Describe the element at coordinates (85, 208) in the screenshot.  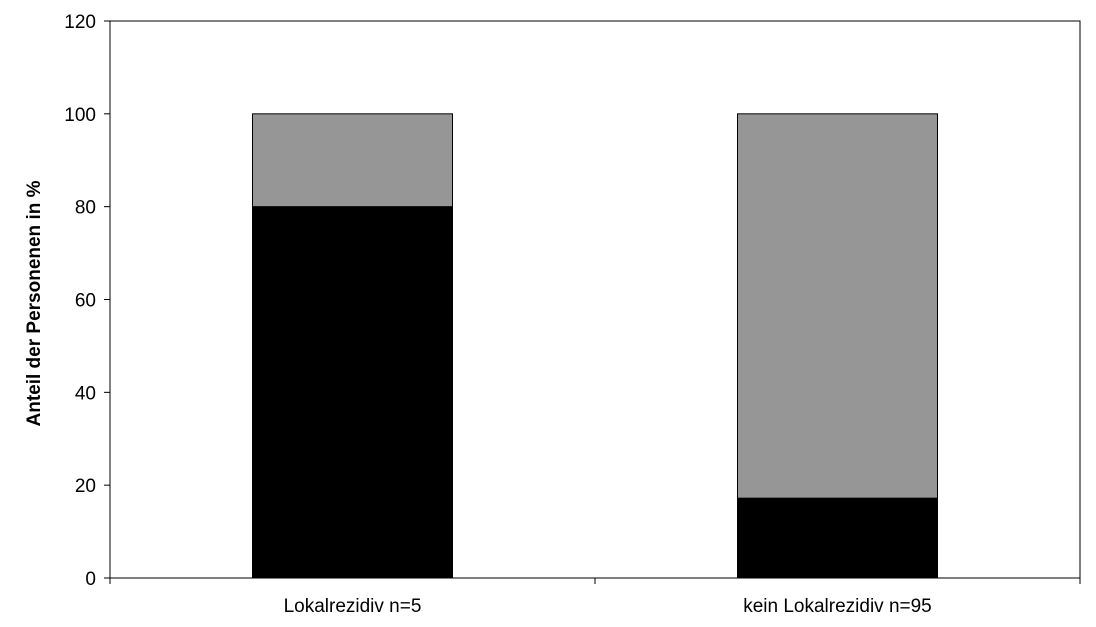
I see `y-tick-label-5: 80` at that location.